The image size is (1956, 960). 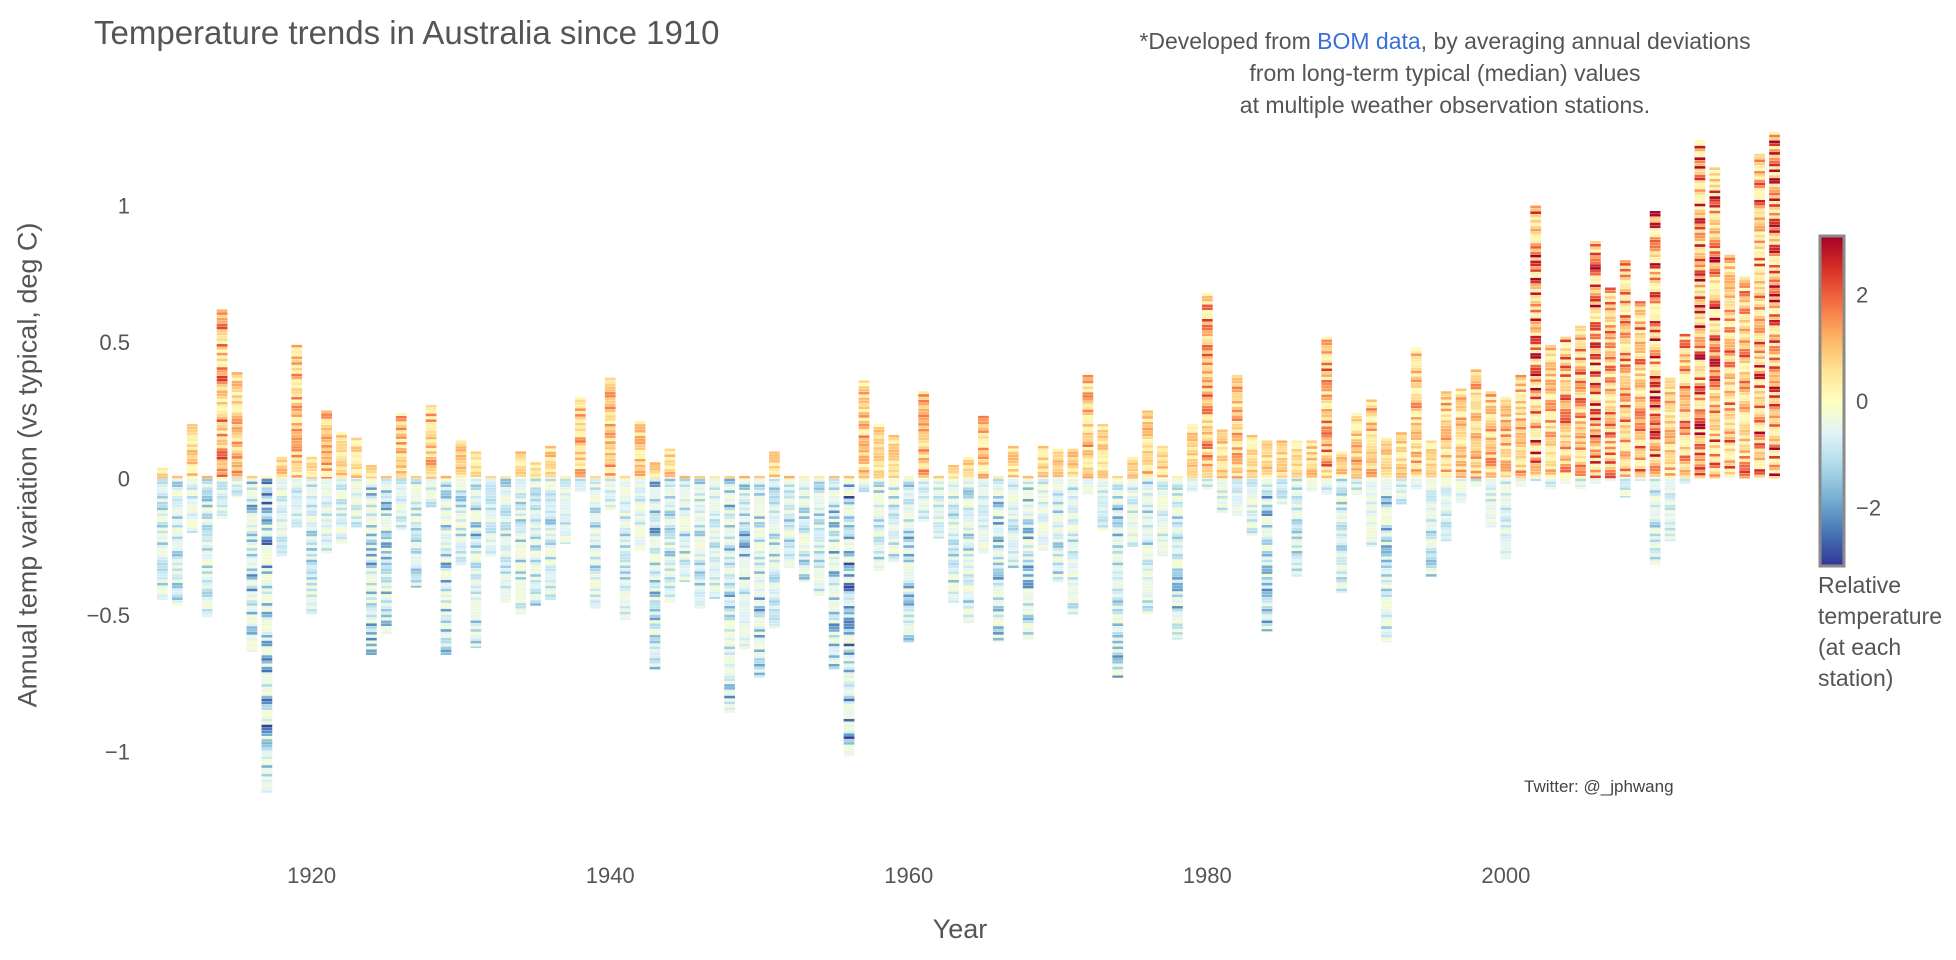 I want to click on colorbar-title-line: temperature, so click(x=1880, y=616).